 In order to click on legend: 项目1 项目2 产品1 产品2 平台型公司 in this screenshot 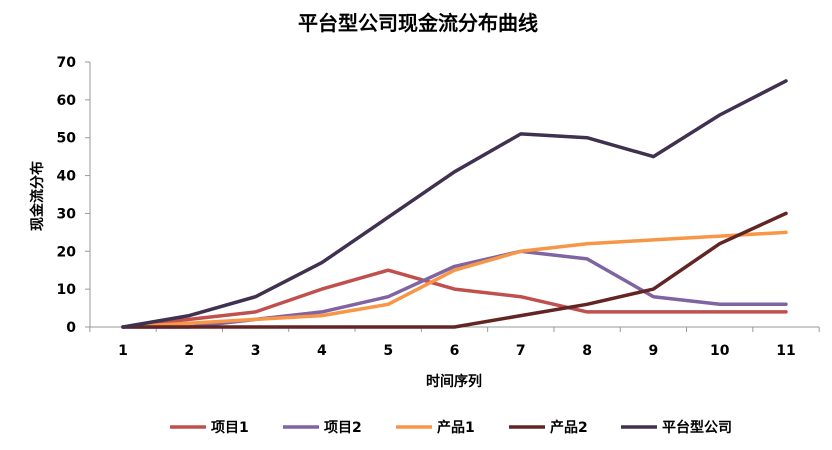, I will do `click(451, 427)`.